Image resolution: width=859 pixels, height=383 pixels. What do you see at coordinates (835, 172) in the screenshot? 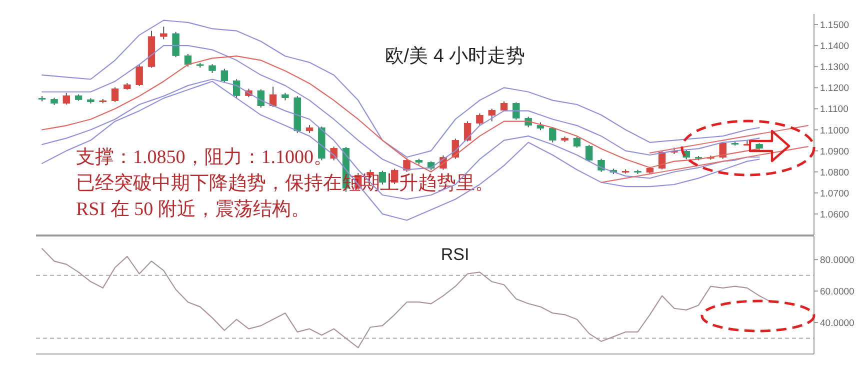
I see `y-tick-label: 1.0800` at bounding box center [835, 172].